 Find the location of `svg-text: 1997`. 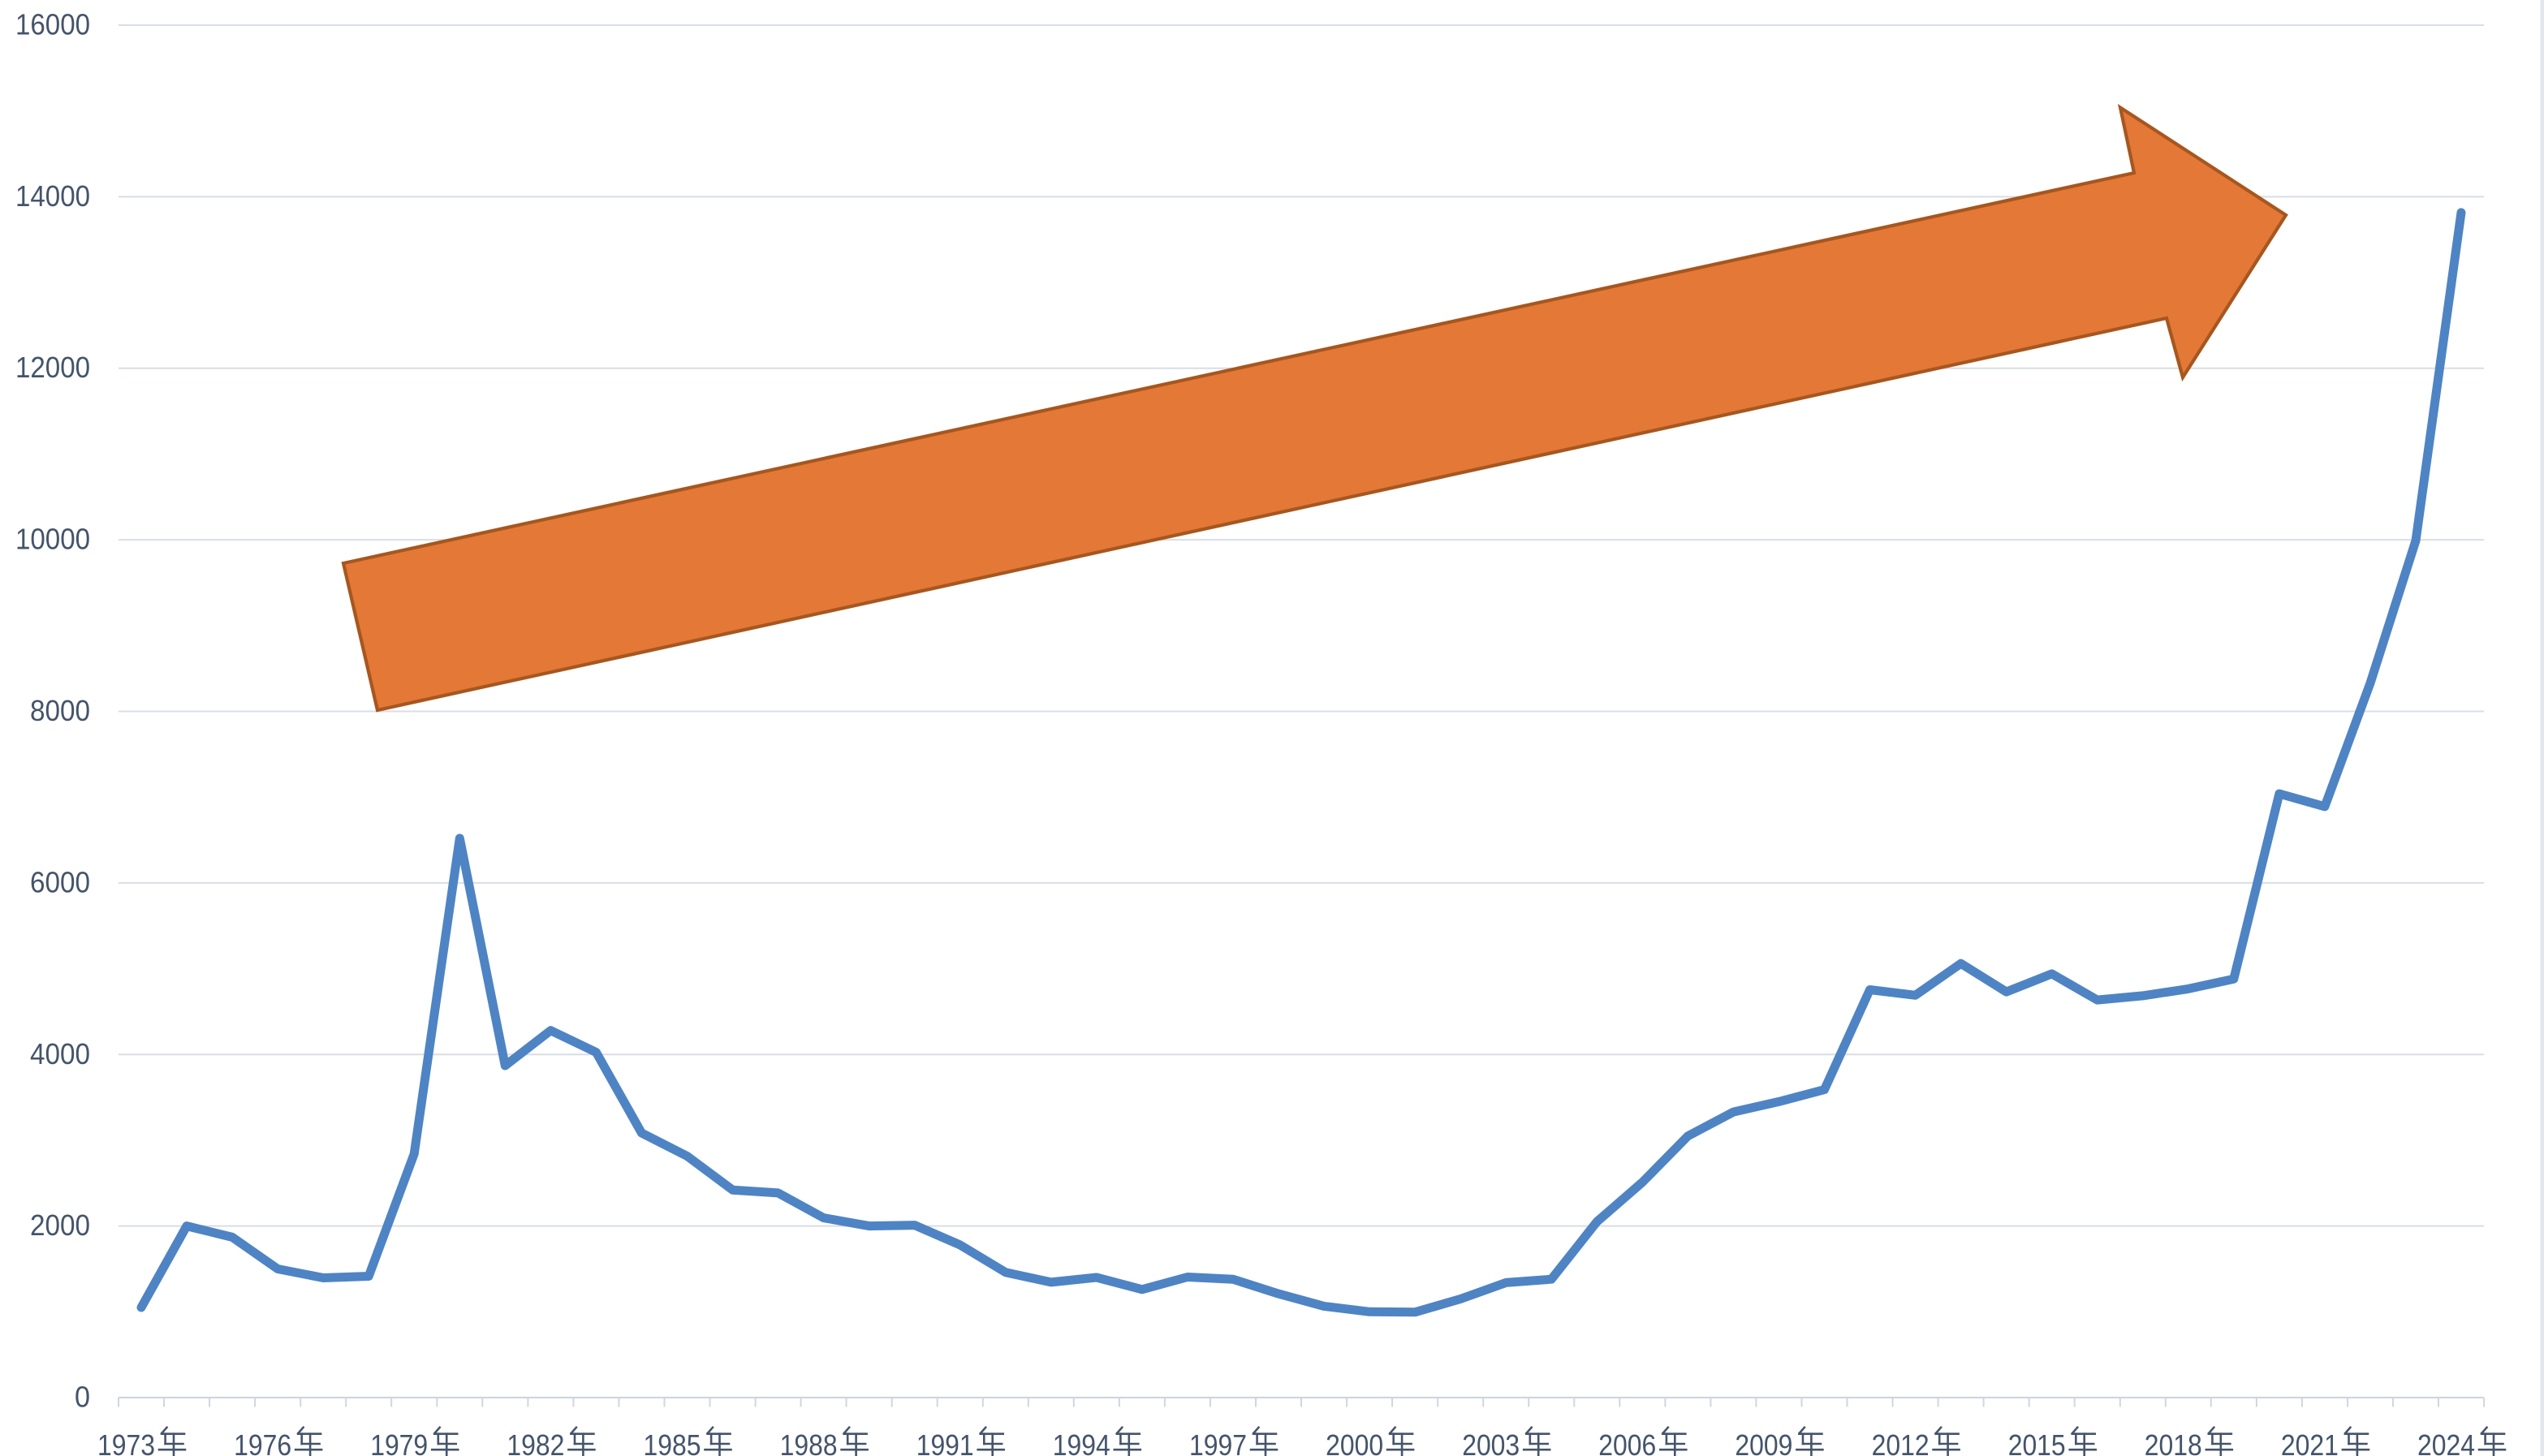

svg-text: 1997 is located at coordinates (1218, 1442).